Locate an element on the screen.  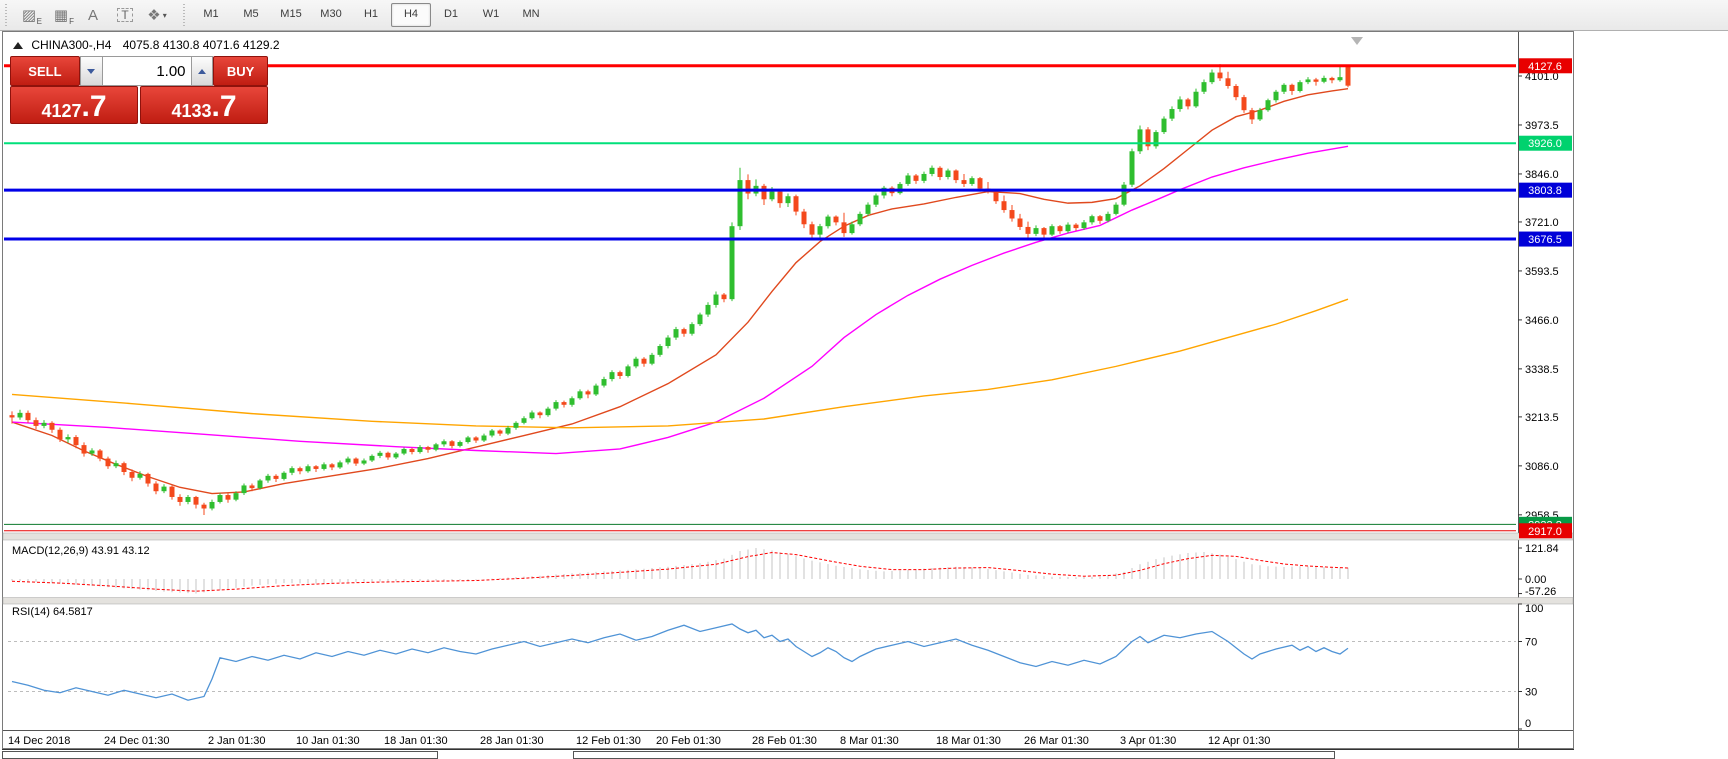
timeframe-button-h1: H1 is located at coordinates (371, 14).